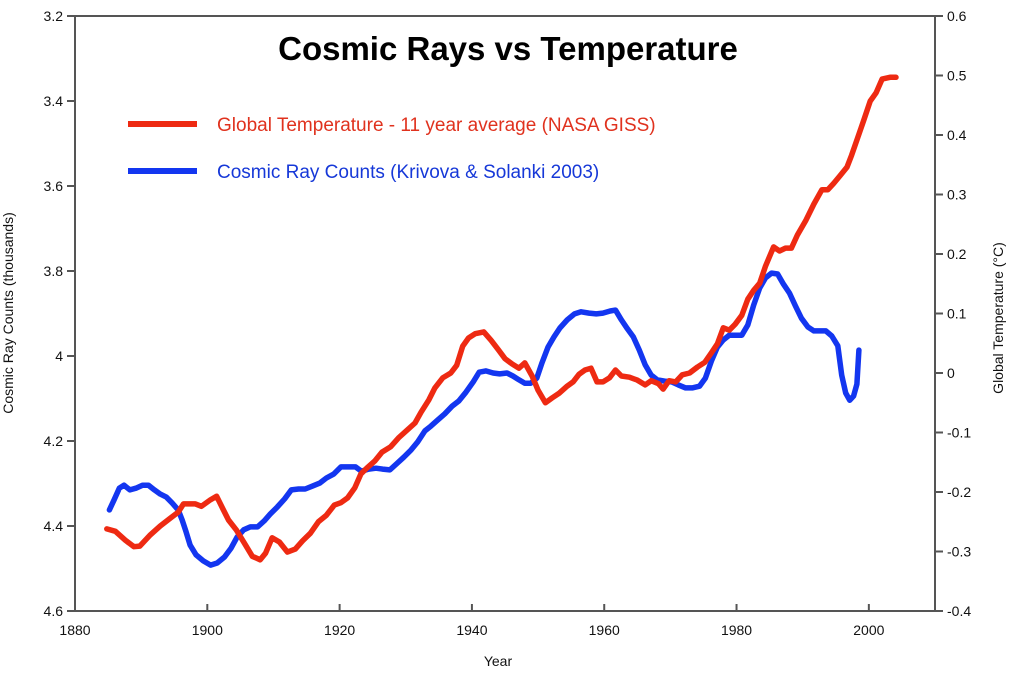 The image size is (1024, 673). What do you see at coordinates (957, 254) in the screenshot?
I see `right-y-tick-label: 0.2` at bounding box center [957, 254].